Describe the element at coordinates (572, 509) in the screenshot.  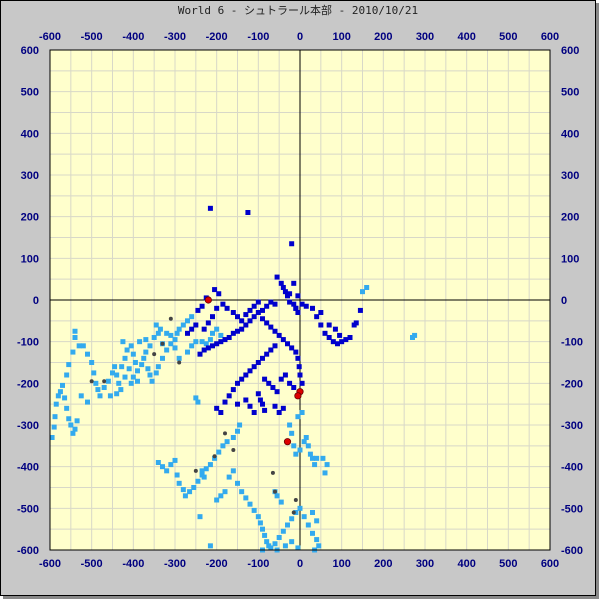
I see `y-tick-label-right: -500` at that location.